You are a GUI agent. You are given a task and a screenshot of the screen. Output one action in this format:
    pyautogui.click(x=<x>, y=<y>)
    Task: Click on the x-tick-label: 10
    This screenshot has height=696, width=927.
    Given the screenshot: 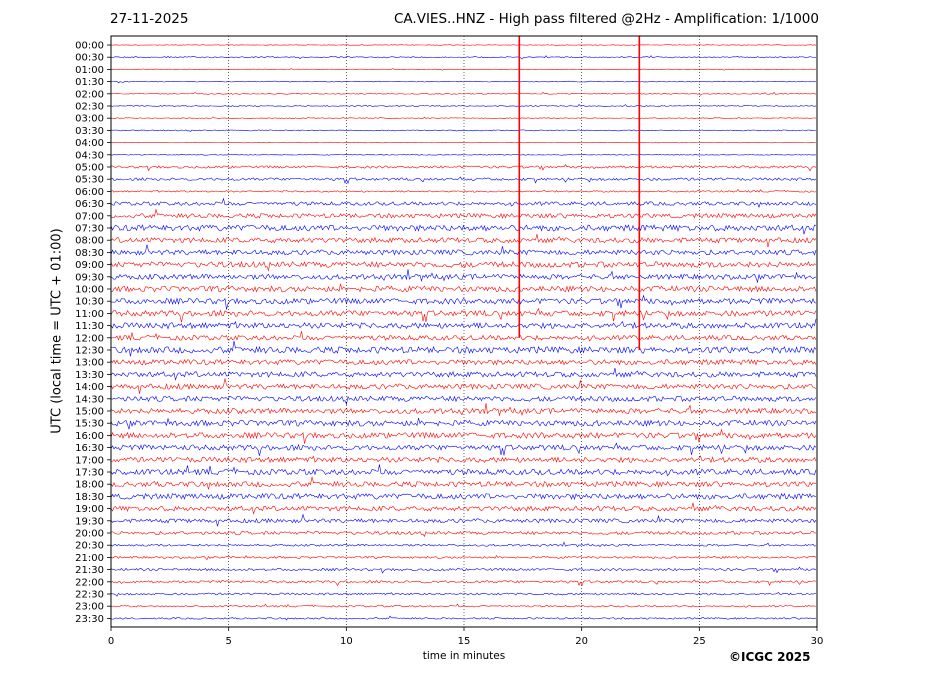 What is the action you would take?
    pyautogui.click(x=346, y=641)
    